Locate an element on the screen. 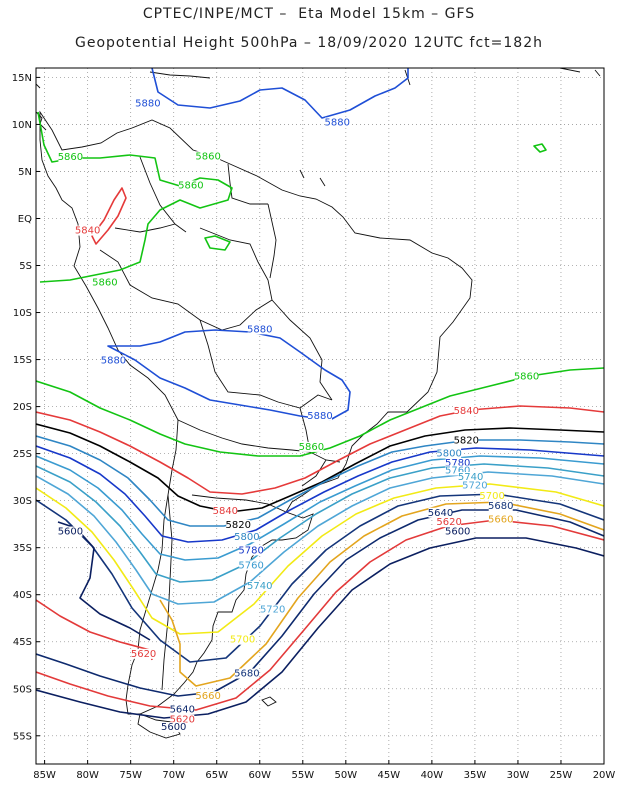 This screenshot has width=618, height=800. contour-5840-closed is located at coordinates (109, 216).